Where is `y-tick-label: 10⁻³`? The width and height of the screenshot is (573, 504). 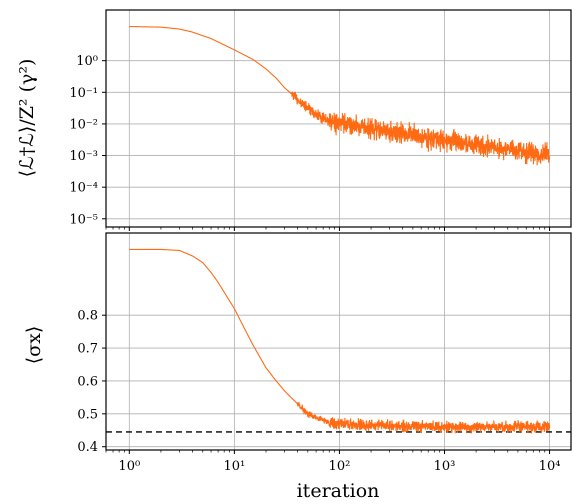
y-tick-label: 10⁻³ is located at coordinates (83, 156).